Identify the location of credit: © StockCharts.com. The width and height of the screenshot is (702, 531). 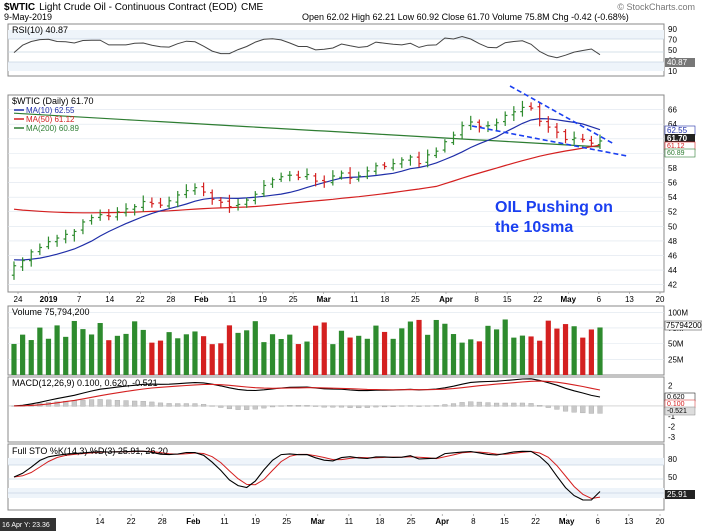
(656, 7).